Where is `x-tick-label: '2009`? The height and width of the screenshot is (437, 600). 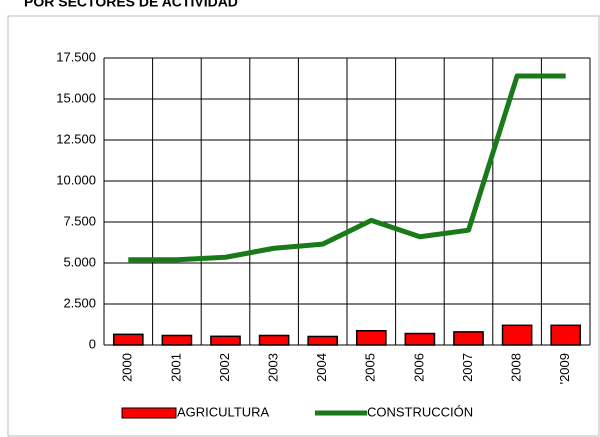
x-tick-label: '2009 is located at coordinates (564, 368).